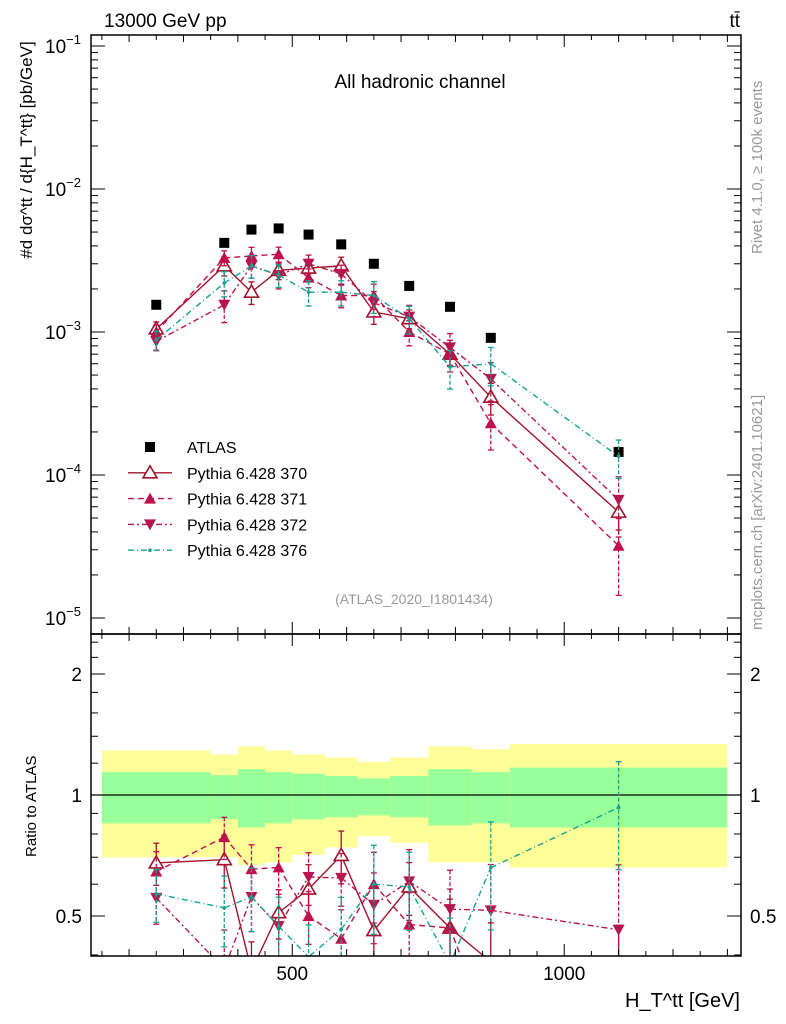 The height and width of the screenshot is (1024, 786). What do you see at coordinates (76, 675) in the screenshot?
I see `ratio-tick-label-left: 2` at bounding box center [76, 675].